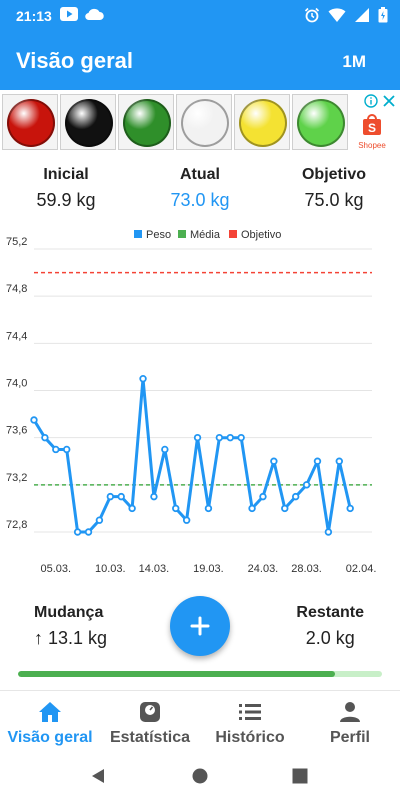 The height and width of the screenshot is (800, 400). What do you see at coordinates (306, 569) in the screenshot?
I see `x-tick-label: 28.03.` at bounding box center [306, 569].